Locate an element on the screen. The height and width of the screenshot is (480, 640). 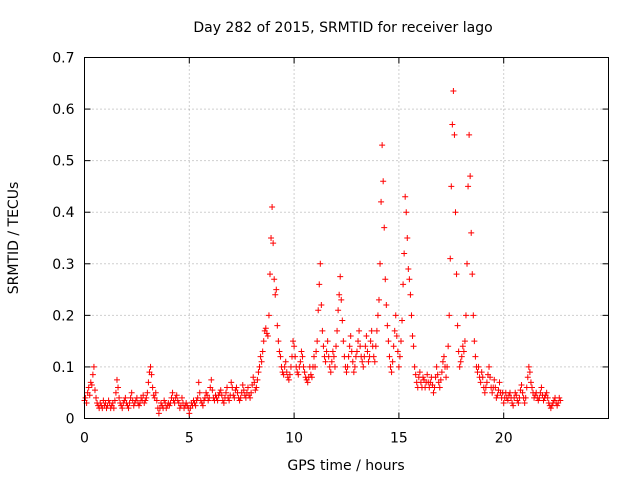
y-tick-label: 0.2 is located at coordinates (63, 316).